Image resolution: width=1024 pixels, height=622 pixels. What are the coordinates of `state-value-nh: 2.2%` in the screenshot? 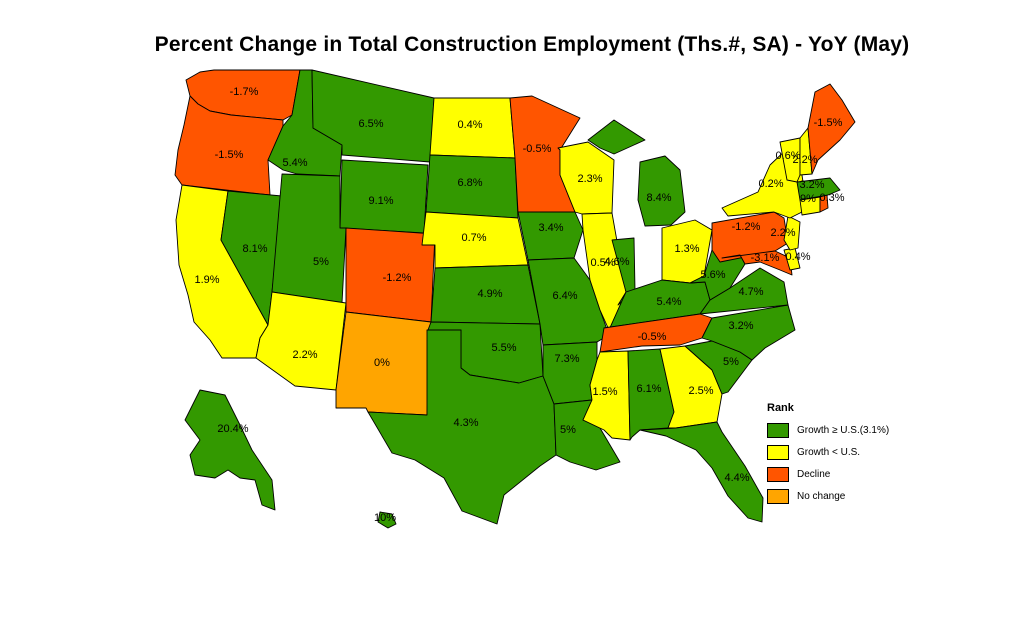 It's located at (804, 160).